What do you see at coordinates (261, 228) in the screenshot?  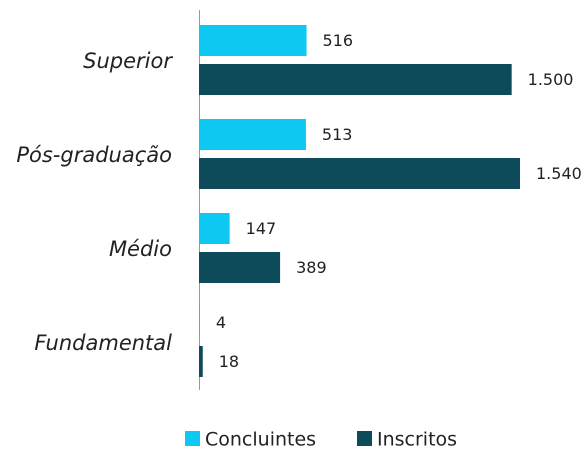 I see `value-label: 147` at bounding box center [261, 228].